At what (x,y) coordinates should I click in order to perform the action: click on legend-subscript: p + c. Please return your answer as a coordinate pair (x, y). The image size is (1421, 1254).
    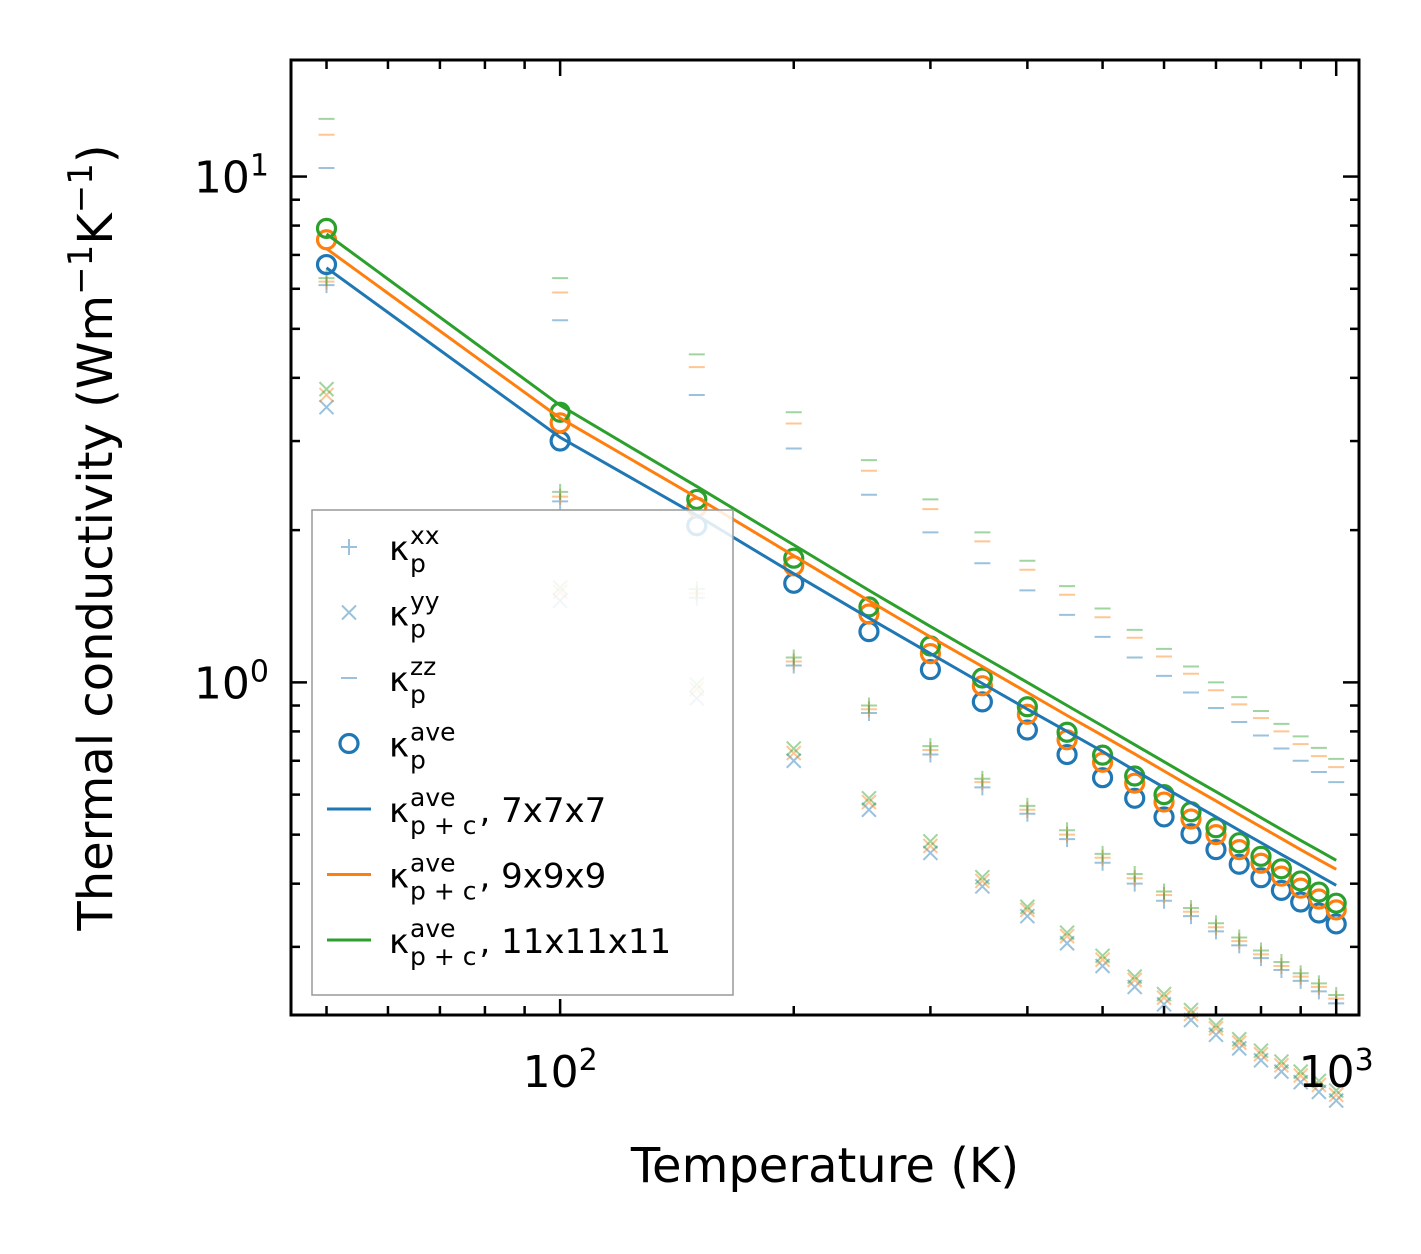
    Looking at the image, I should click on (443, 825).